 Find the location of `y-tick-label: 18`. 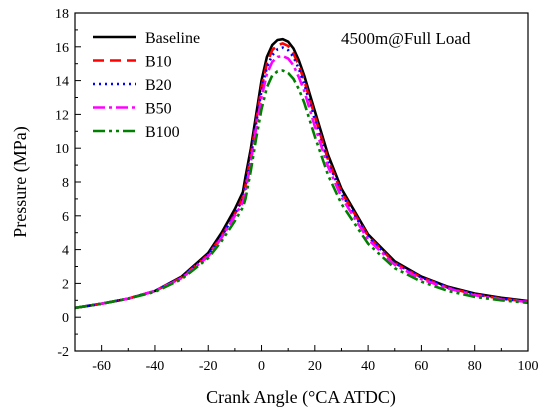

y-tick-label: 18 is located at coordinates (62, 14).